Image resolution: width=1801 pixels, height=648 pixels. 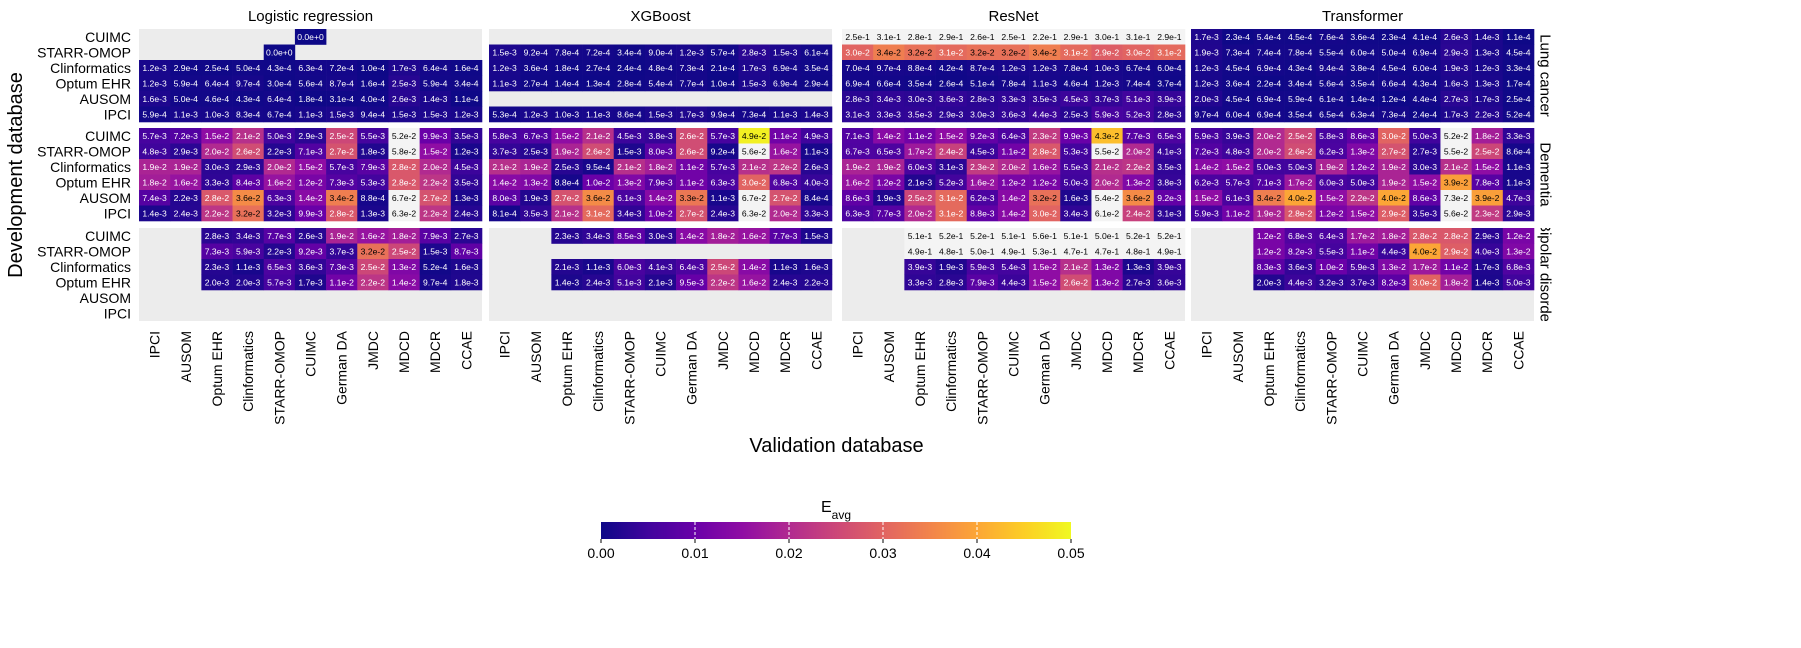 I want to click on cell-value-label: 3.0e-2, so click(x=857, y=52).